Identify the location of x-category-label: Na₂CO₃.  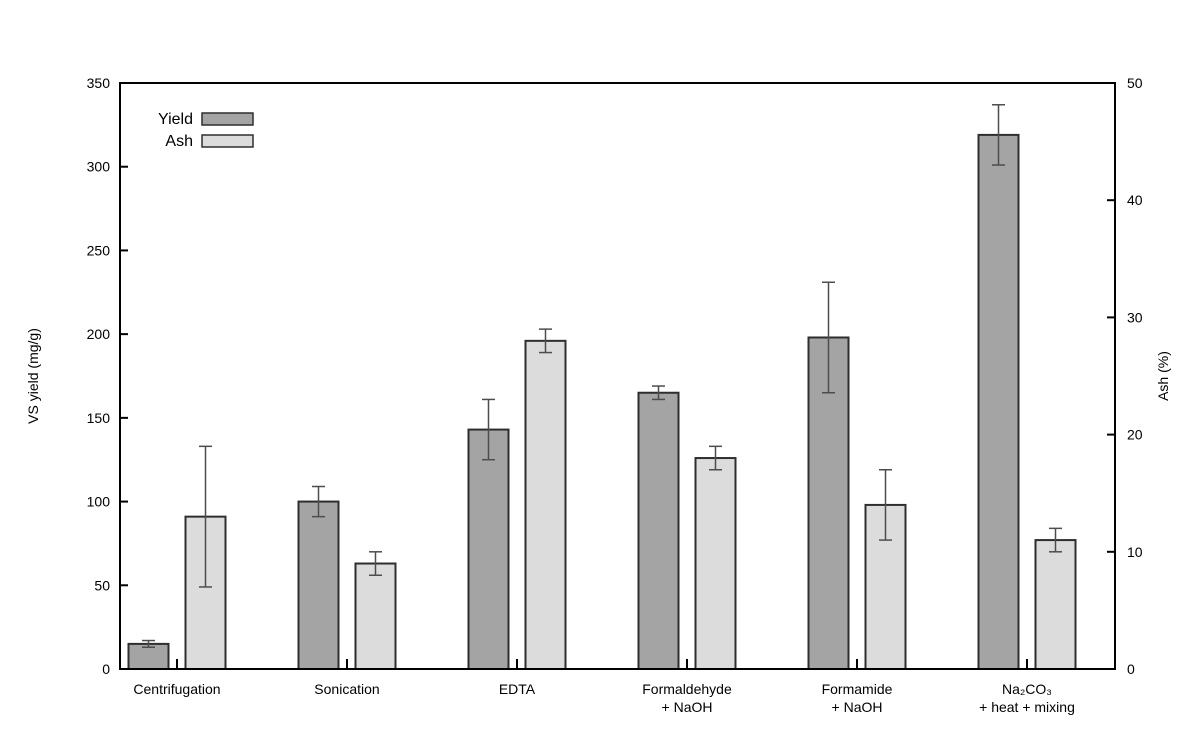
(1027, 689).